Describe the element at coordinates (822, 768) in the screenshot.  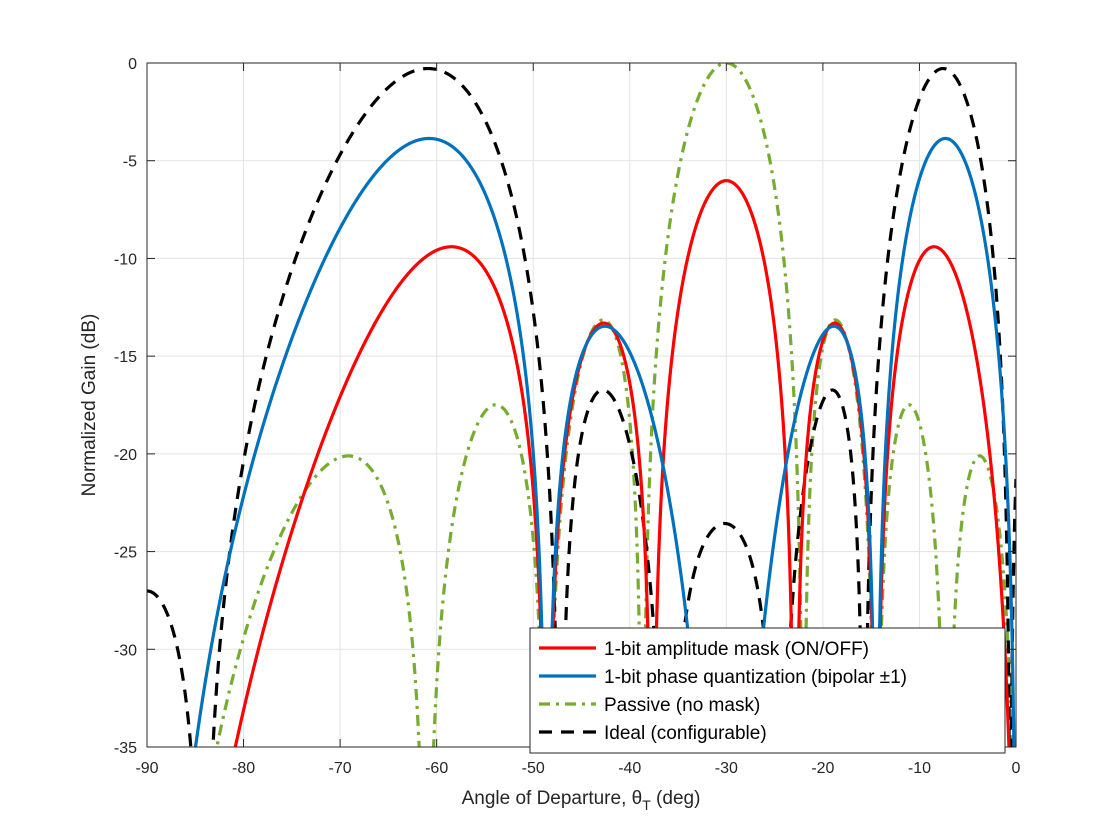
I see `x-tick-label: -20` at that location.